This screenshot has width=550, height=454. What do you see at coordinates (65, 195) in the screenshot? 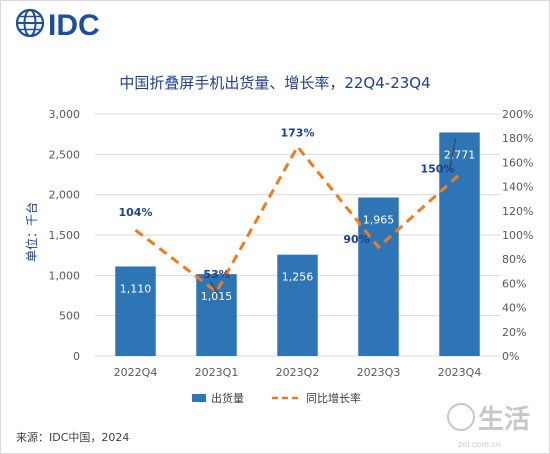
I see `y-tick-label: 2,000` at bounding box center [65, 195].